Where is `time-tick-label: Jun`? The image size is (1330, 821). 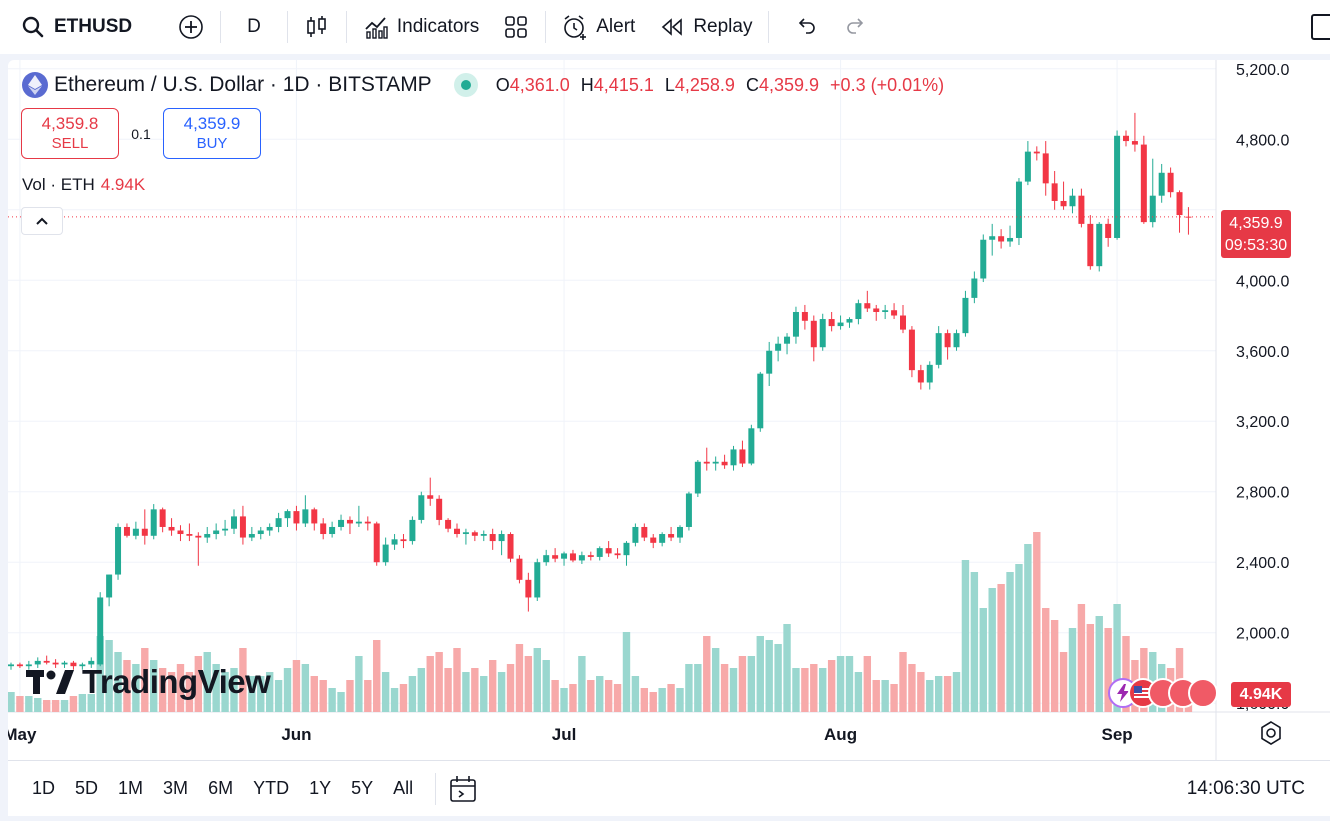 time-tick-label: Jun is located at coordinates (296, 734).